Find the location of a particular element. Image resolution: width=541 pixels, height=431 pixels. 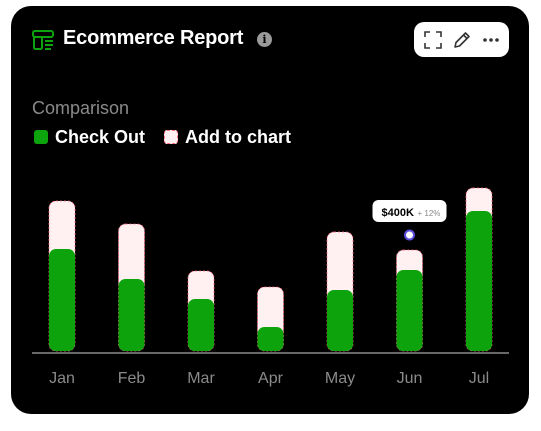

store-menu-icon is located at coordinates (43, 40).